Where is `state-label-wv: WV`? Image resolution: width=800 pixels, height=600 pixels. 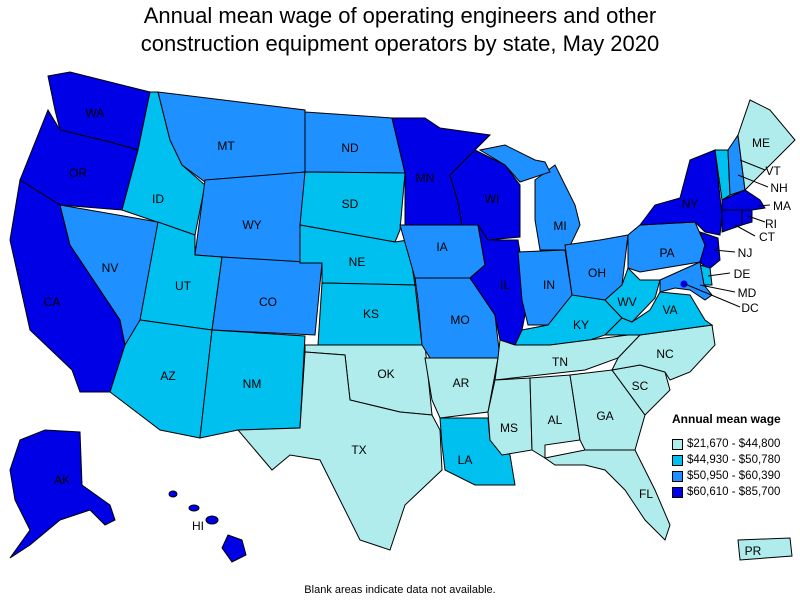
state-label-wv: WV is located at coordinates (626, 302).